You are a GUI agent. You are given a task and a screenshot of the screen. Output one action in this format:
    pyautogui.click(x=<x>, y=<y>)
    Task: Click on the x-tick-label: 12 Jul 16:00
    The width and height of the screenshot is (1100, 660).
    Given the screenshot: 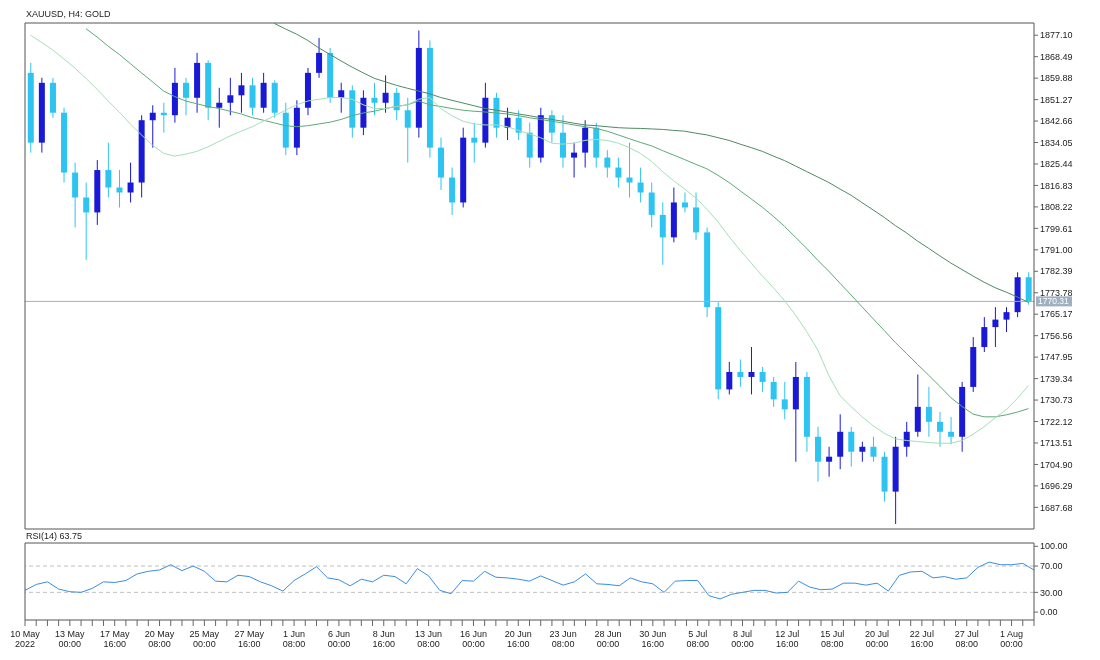 What is the action you would take?
    pyautogui.click(x=787, y=639)
    